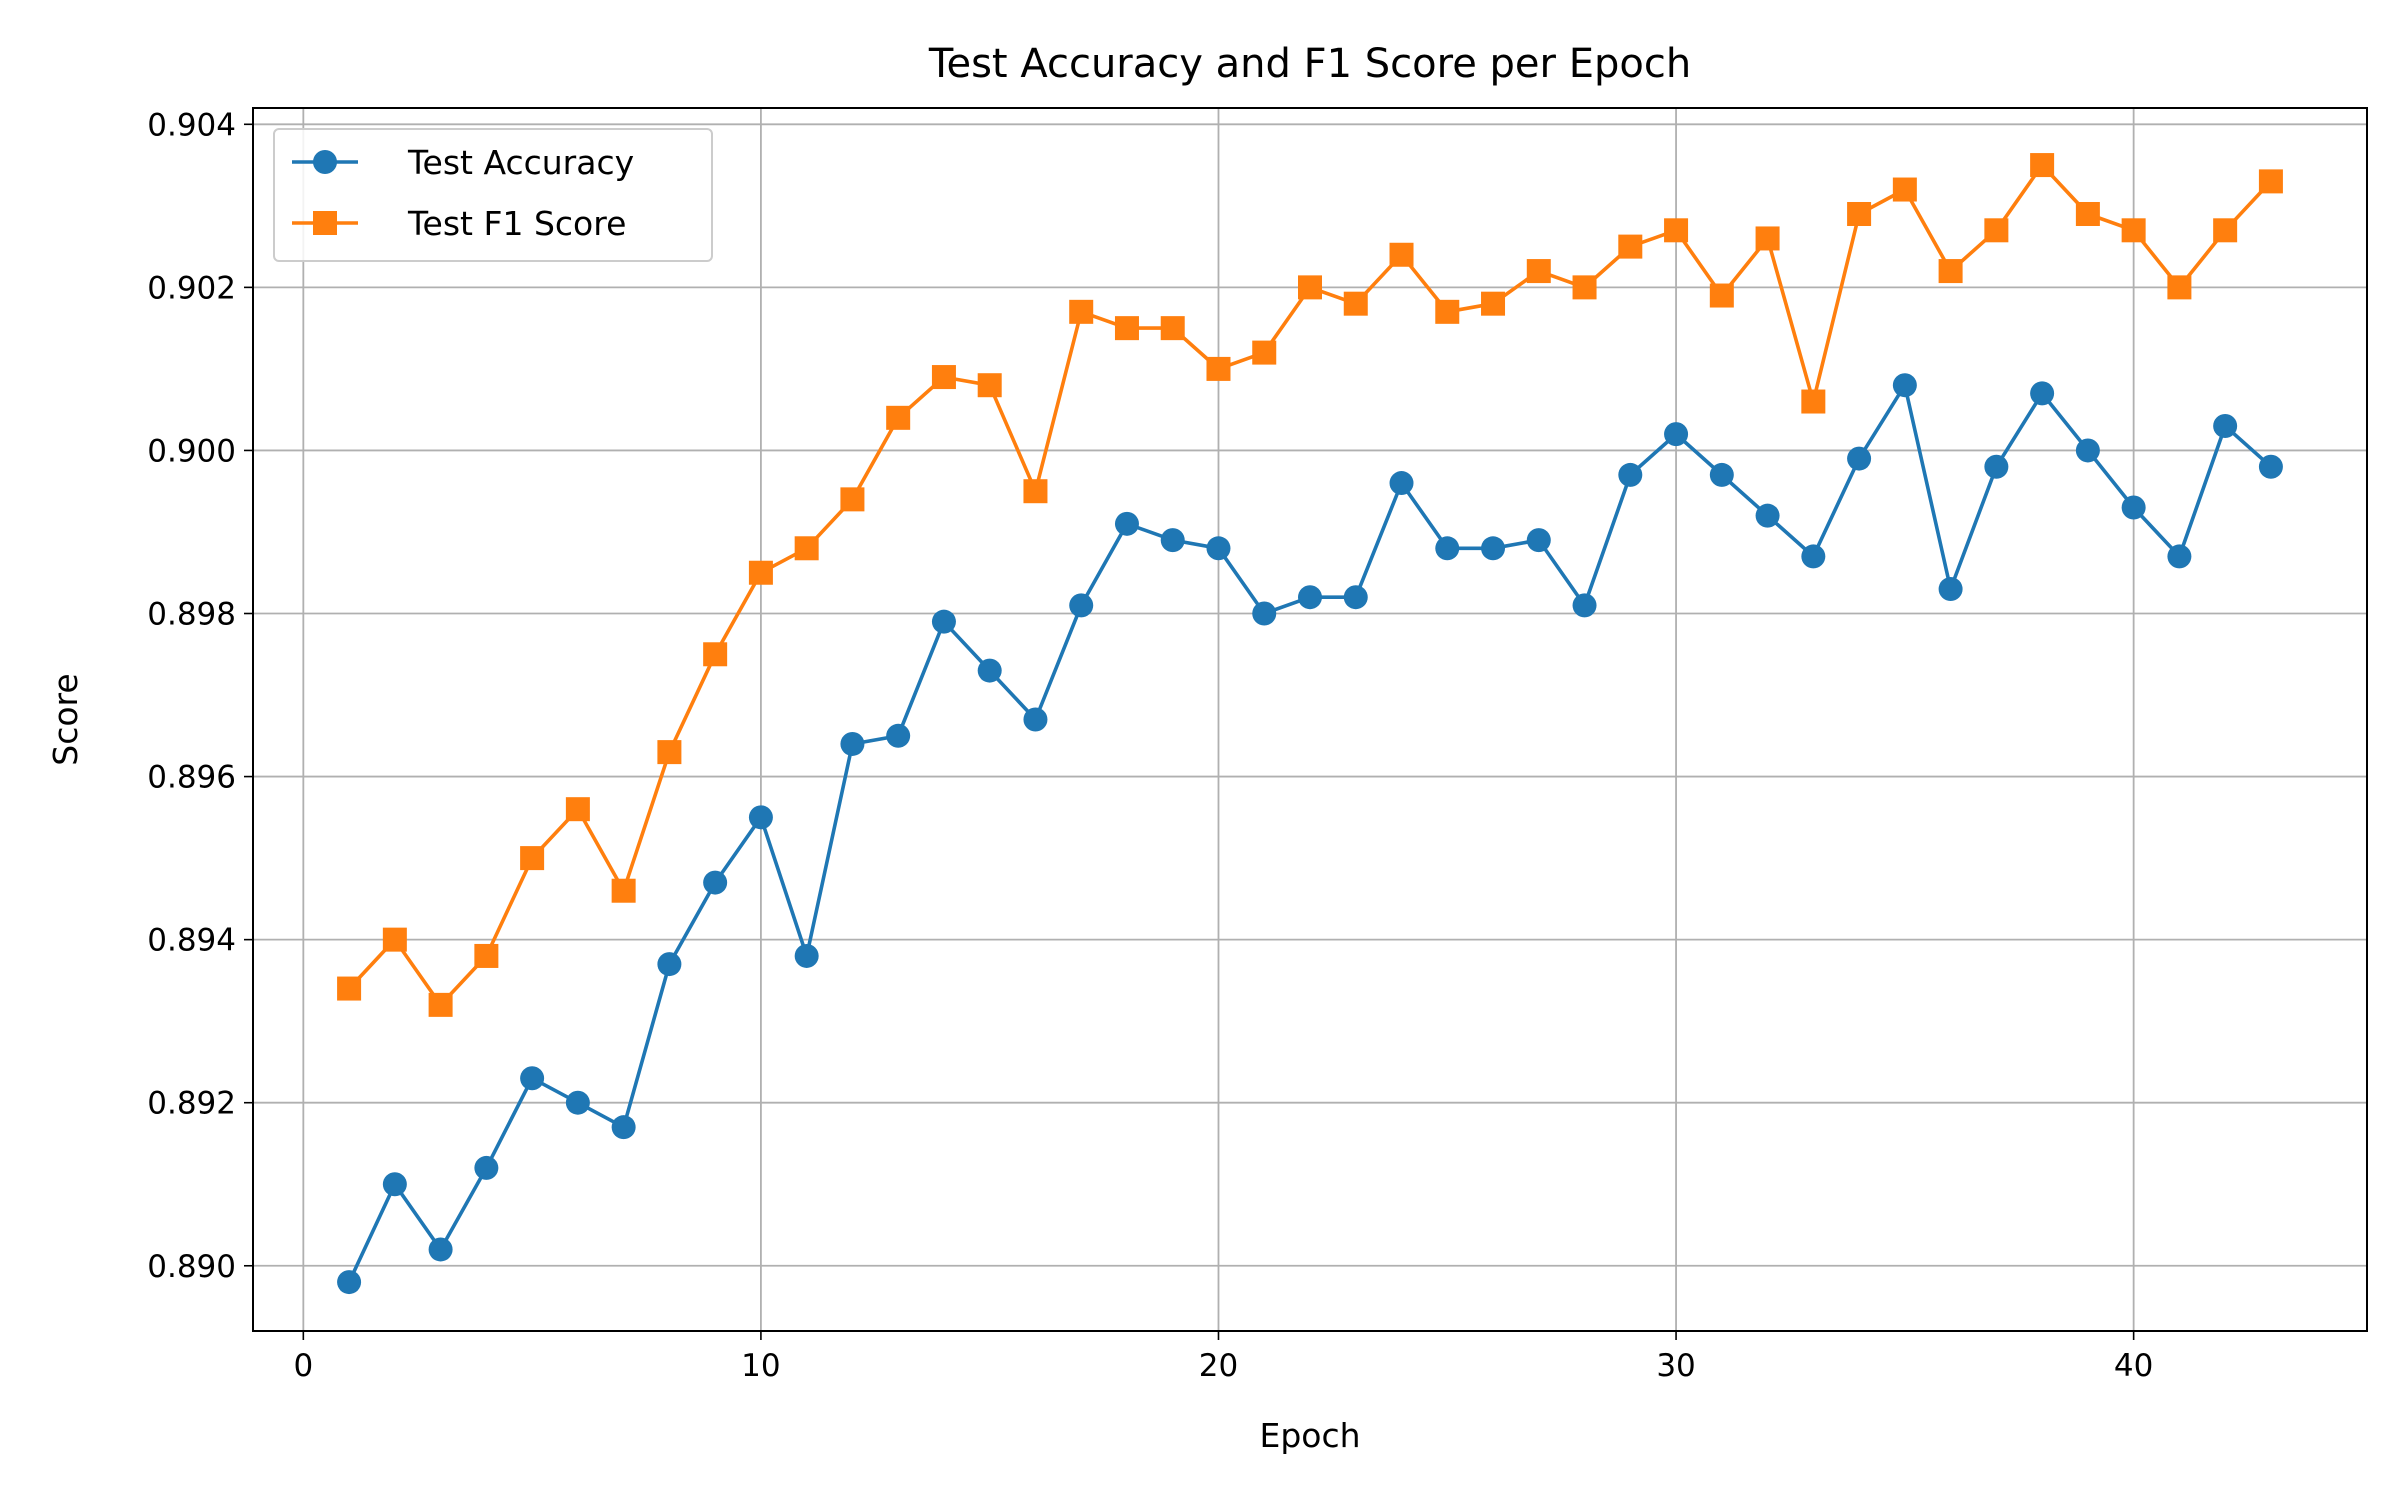 The height and width of the screenshot is (1500, 2400). Describe the element at coordinates (65, 719) in the screenshot. I see `y-axis-title: Score` at that location.